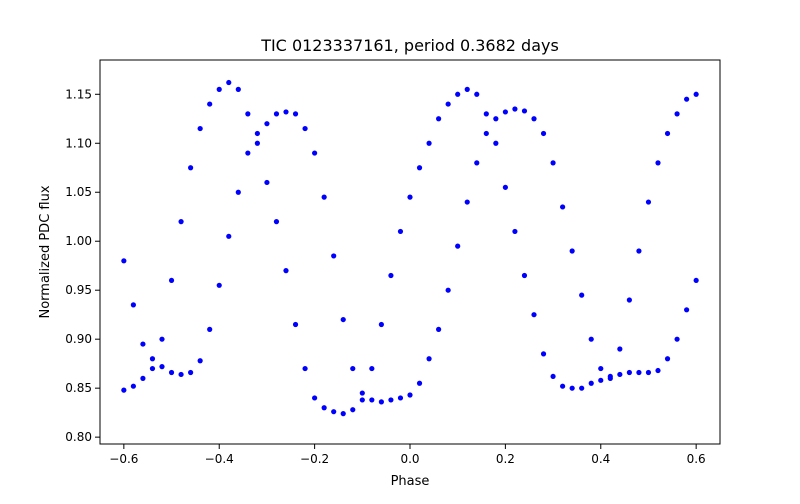 This screenshot has height=504, width=800. Describe the element at coordinates (219, 459) in the screenshot. I see `x-tick-label: −0.4` at that location.